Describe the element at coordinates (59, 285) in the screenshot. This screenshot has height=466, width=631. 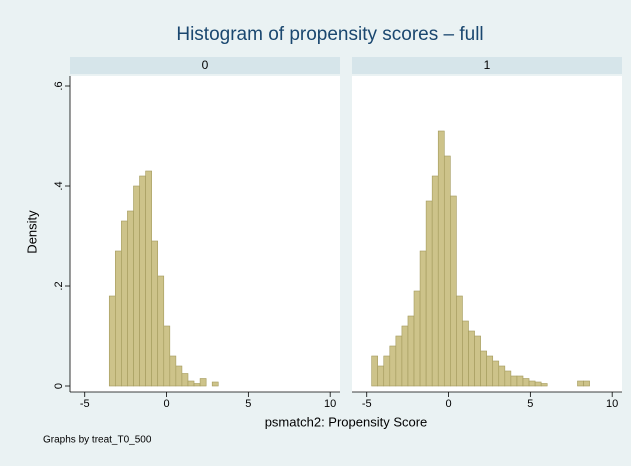
I see `y-tick-label: .2` at that location.